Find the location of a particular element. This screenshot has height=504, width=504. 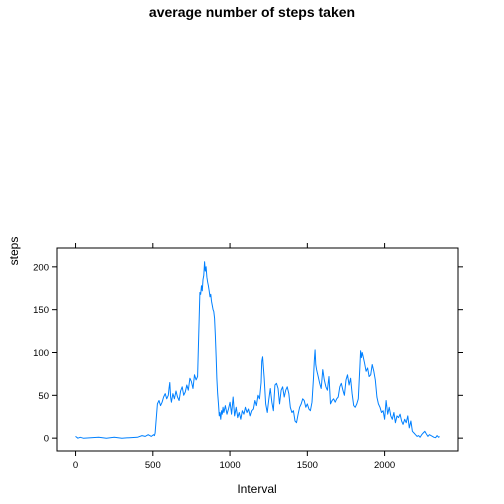

x-tick-label: 1000 is located at coordinates (230, 465).